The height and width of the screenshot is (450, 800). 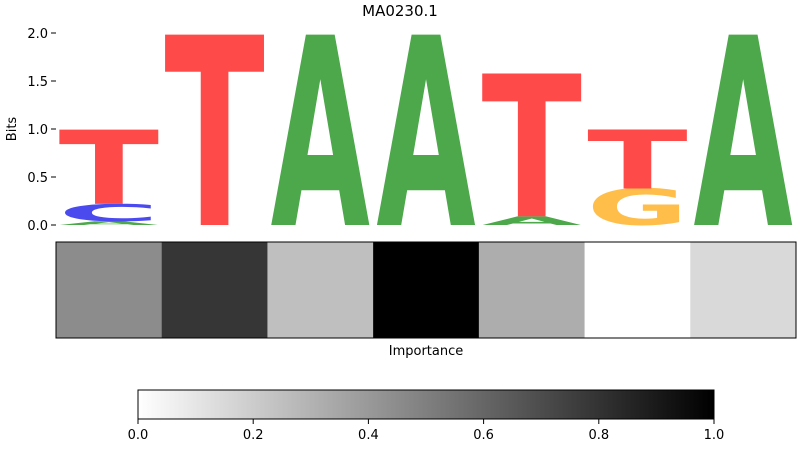 What do you see at coordinates (37, 130) in the screenshot?
I see `y-tick-label: 1.0` at bounding box center [37, 130].